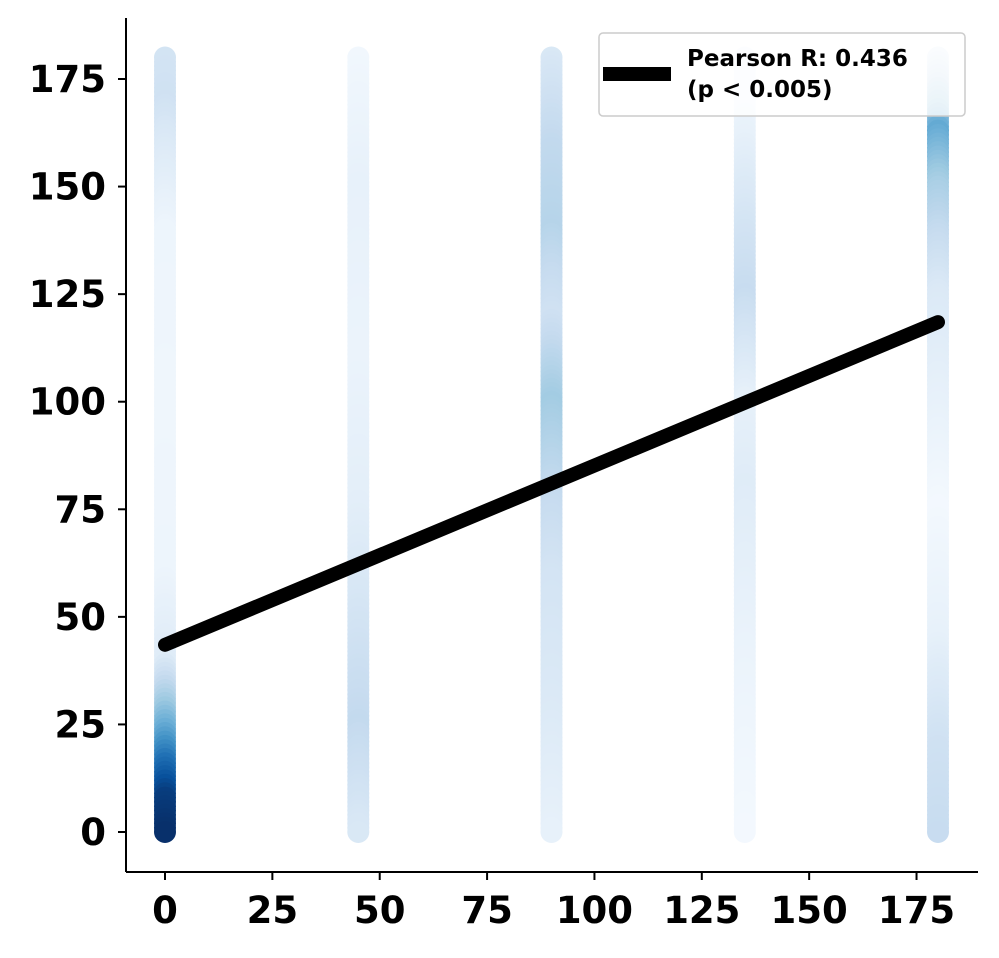 The height and width of the screenshot is (958, 999). What do you see at coordinates (760, 90) in the screenshot?
I see `legend-label-line-2: (p < 0.005)` at bounding box center [760, 90].